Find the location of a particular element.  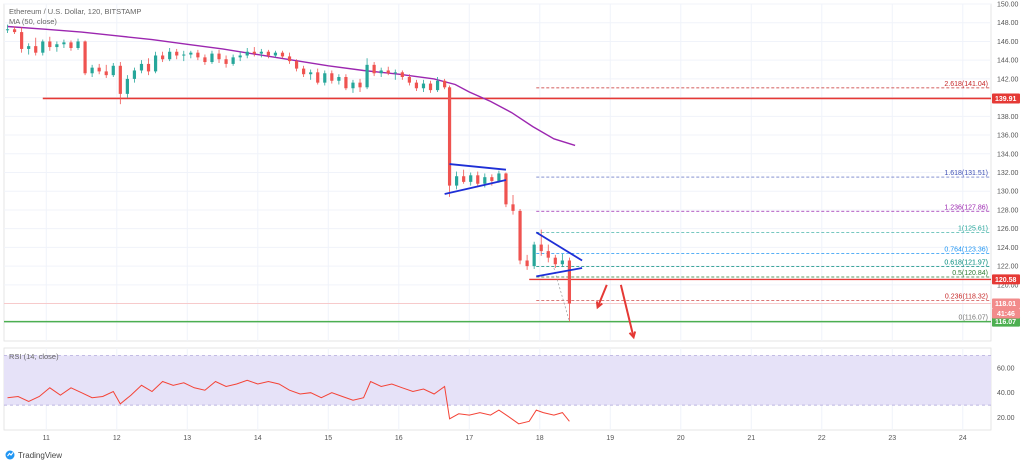

rsi-line is located at coordinates (288, 402).